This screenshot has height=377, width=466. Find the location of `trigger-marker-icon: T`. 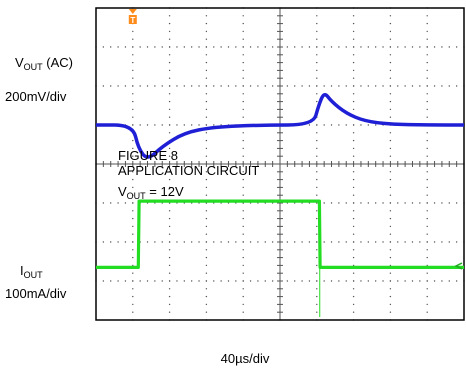

trigger-marker-icon: T is located at coordinates (132, 17).